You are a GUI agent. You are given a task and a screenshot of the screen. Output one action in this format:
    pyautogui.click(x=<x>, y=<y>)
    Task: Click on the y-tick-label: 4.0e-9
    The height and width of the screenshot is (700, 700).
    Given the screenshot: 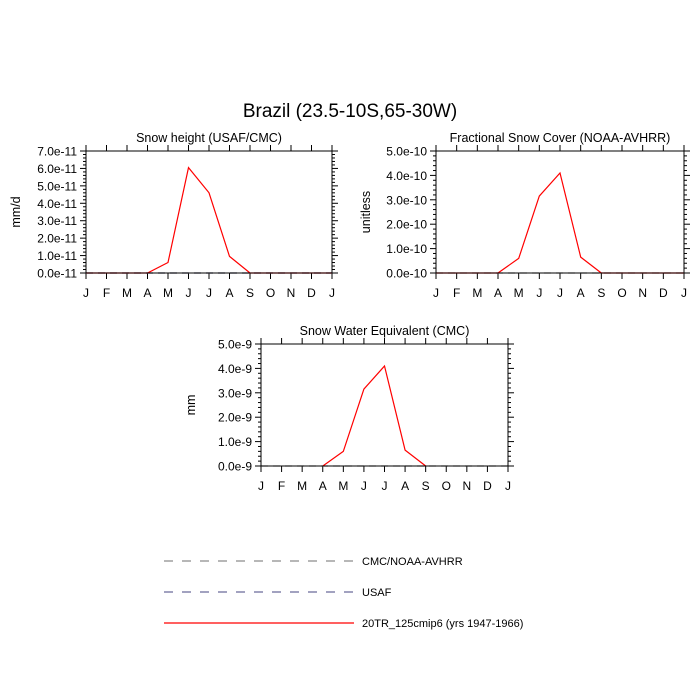 What is the action you would take?
    pyautogui.click(x=235, y=369)
    